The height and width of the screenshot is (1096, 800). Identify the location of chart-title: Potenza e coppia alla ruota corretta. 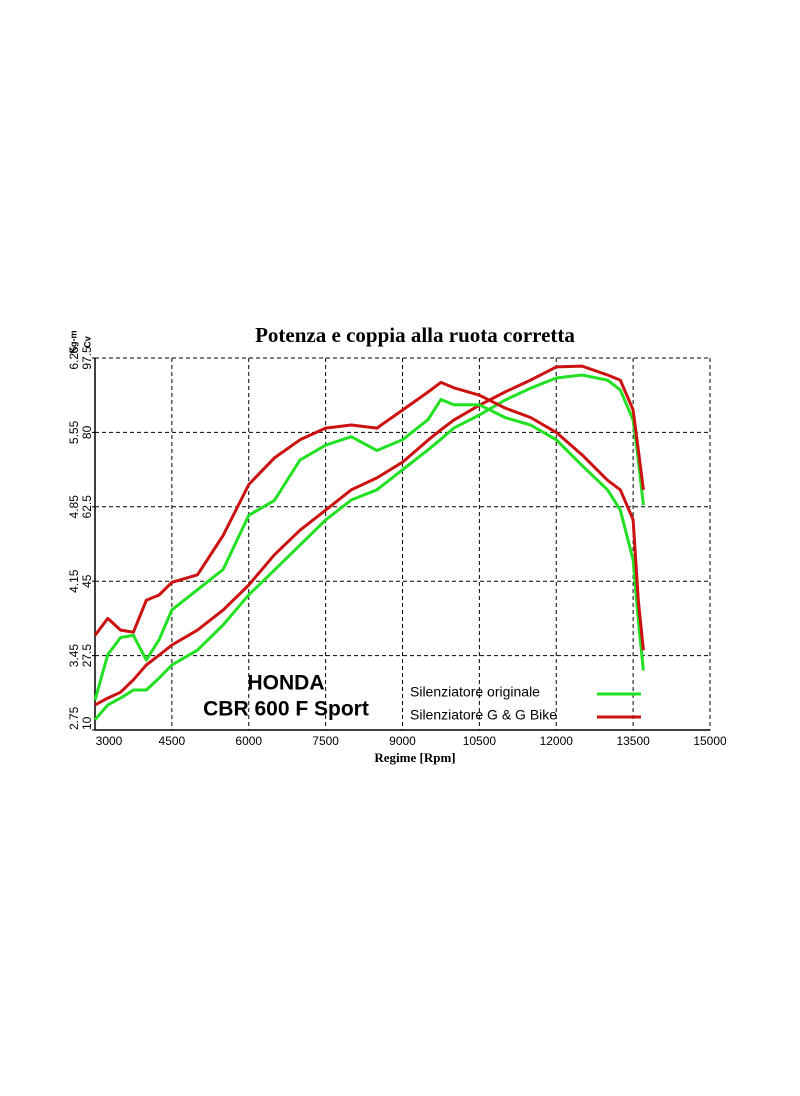
(415, 335).